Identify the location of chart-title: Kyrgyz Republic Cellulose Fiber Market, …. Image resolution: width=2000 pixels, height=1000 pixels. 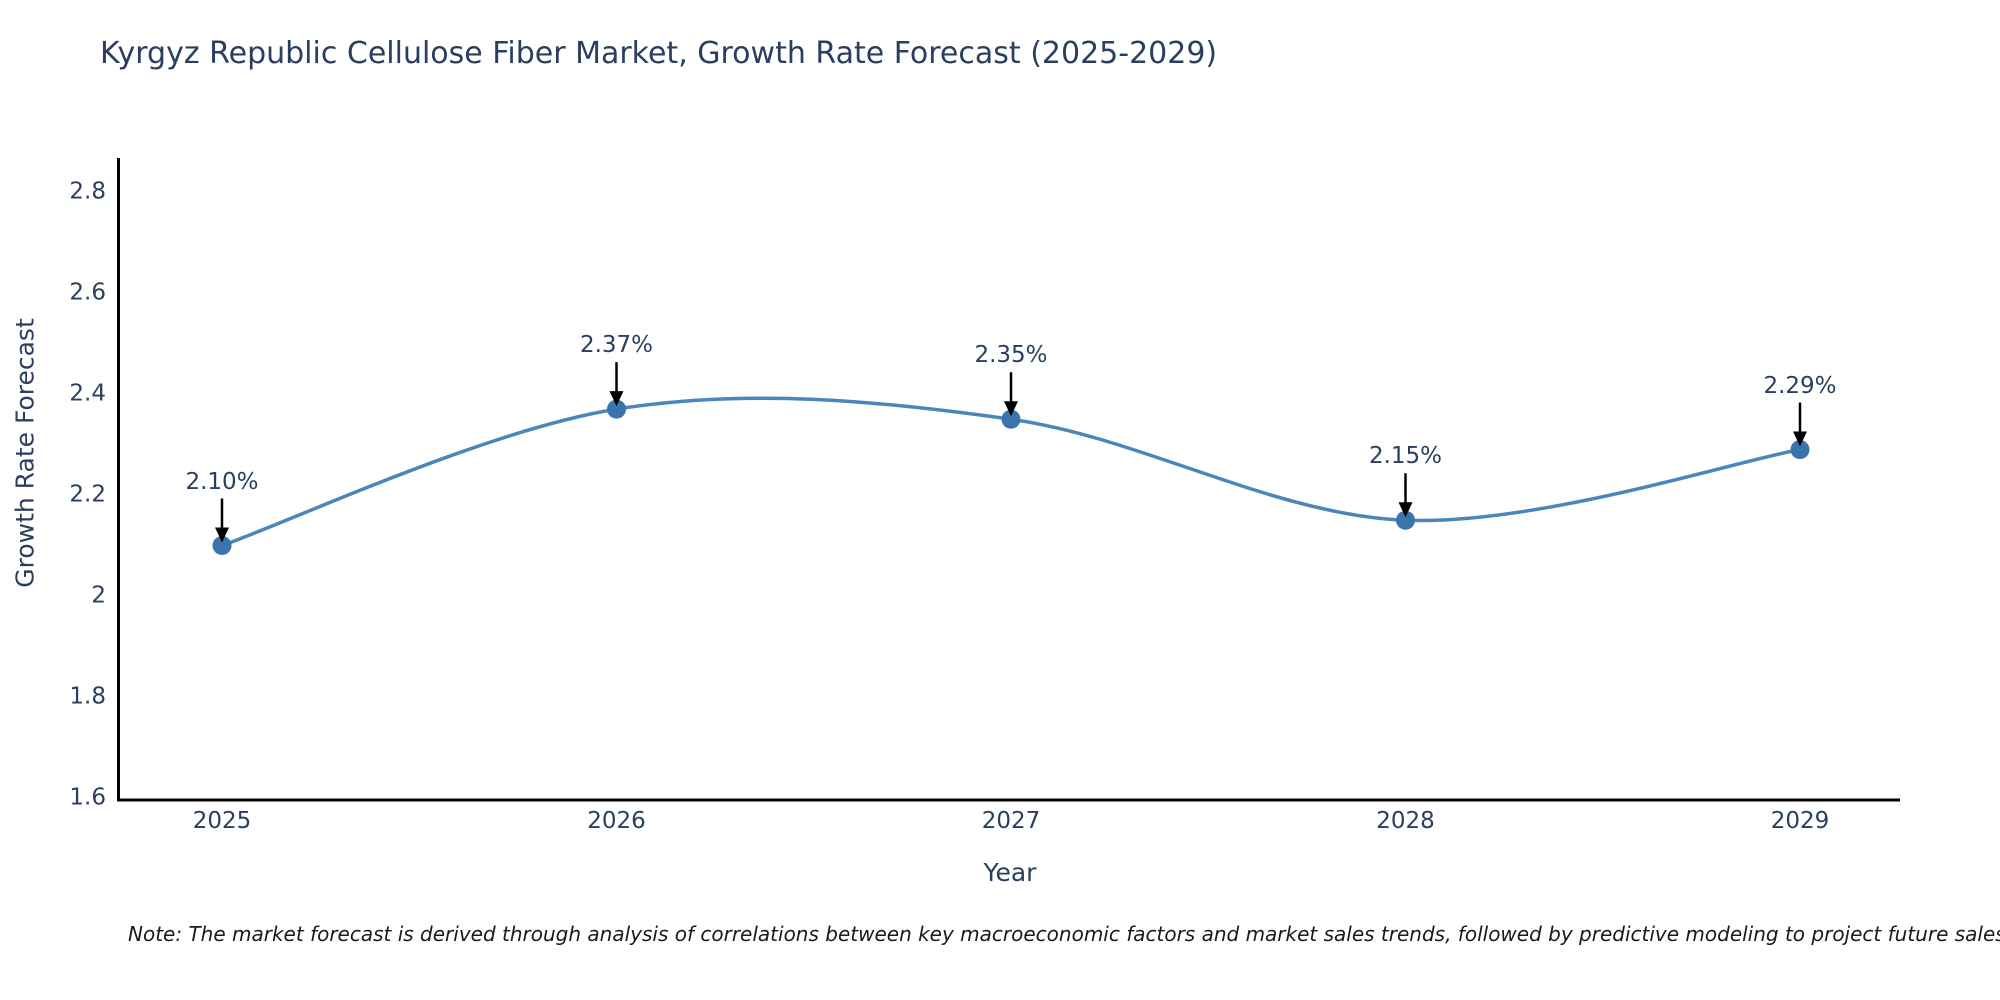
(659, 53).